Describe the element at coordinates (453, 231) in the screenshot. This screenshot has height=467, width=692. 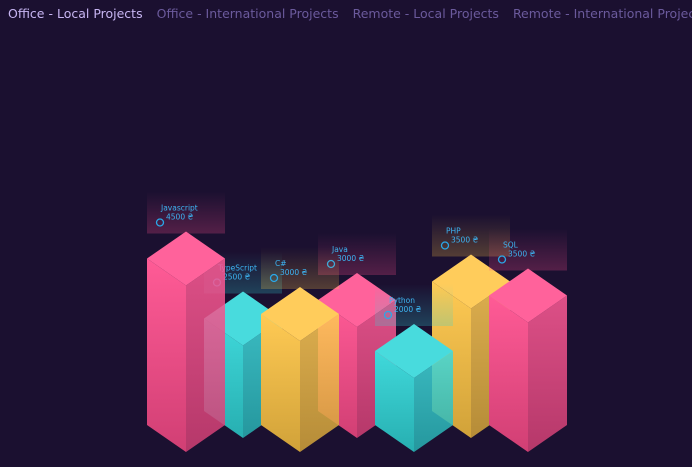
I see `category-label: PHP` at that location.